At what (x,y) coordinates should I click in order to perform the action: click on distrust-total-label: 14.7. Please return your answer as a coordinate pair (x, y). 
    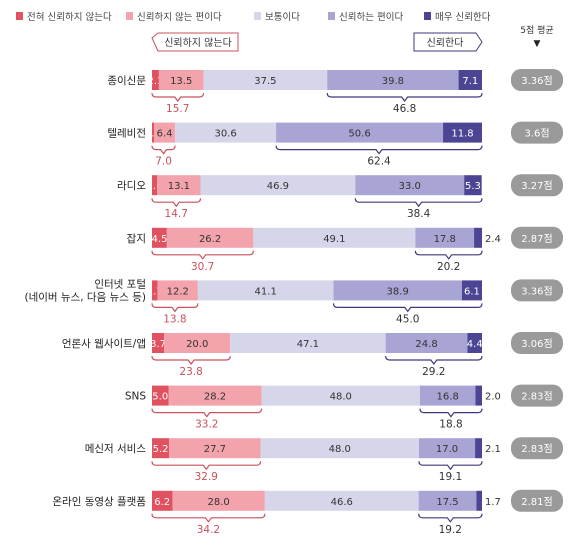
    Looking at the image, I should click on (176, 214).